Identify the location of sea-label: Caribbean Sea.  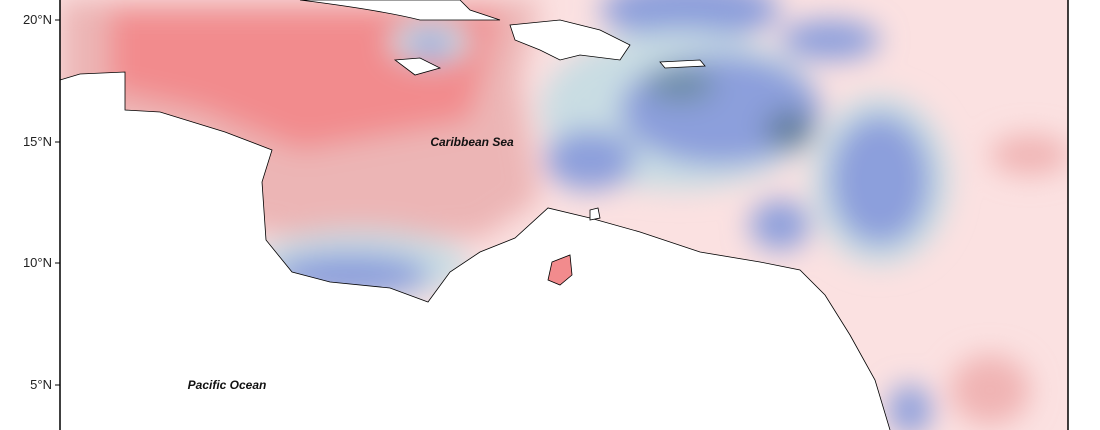
(472, 142).